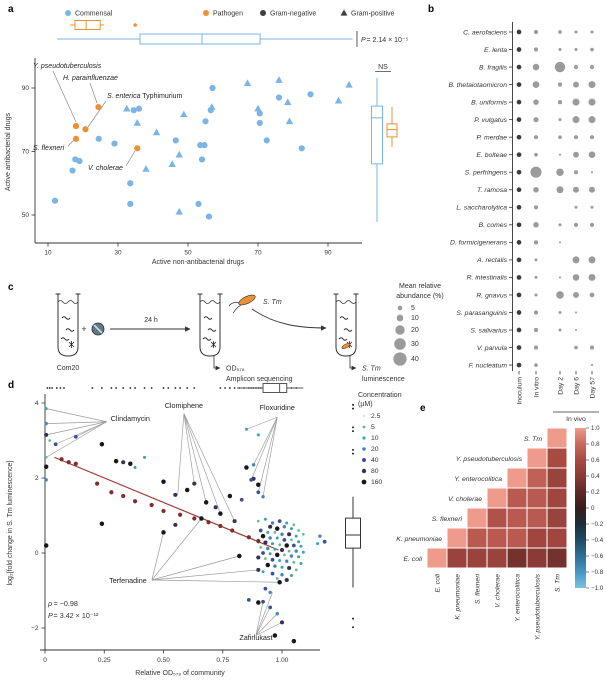  What do you see at coordinates (597, 588) in the screenshot?
I see `svg-text: −1.0` at bounding box center [597, 588].